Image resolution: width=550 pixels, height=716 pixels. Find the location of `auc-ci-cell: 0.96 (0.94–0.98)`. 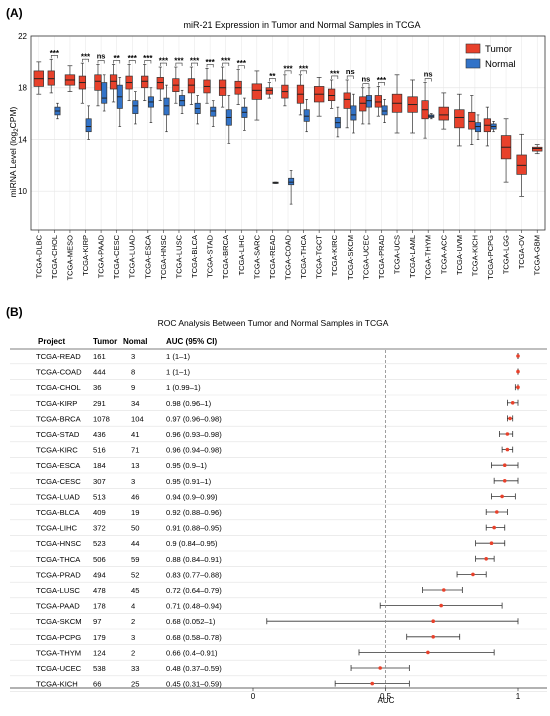

auc-ci-cell: 0.96 (0.94–0.98) is located at coordinates (194, 450).